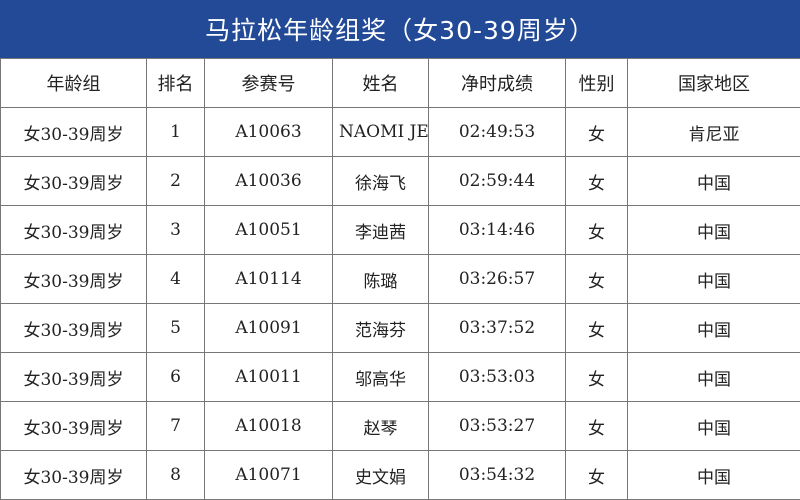 The image size is (800, 500). Describe the element at coordinates (380, 181) in the screenshot. I see `cell-name: 徐海飞` at that location.